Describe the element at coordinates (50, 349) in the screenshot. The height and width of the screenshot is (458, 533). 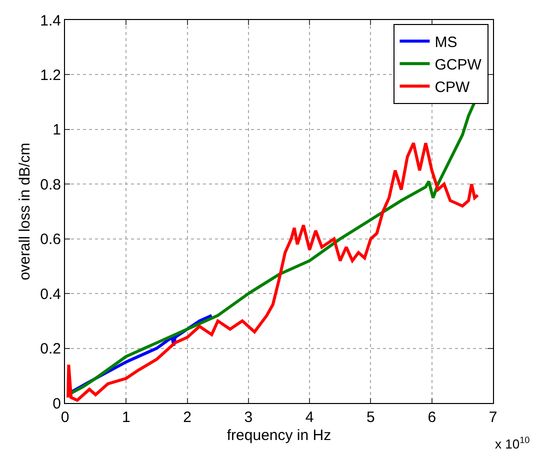
I see `y-tick-label: 0.2` at that location.